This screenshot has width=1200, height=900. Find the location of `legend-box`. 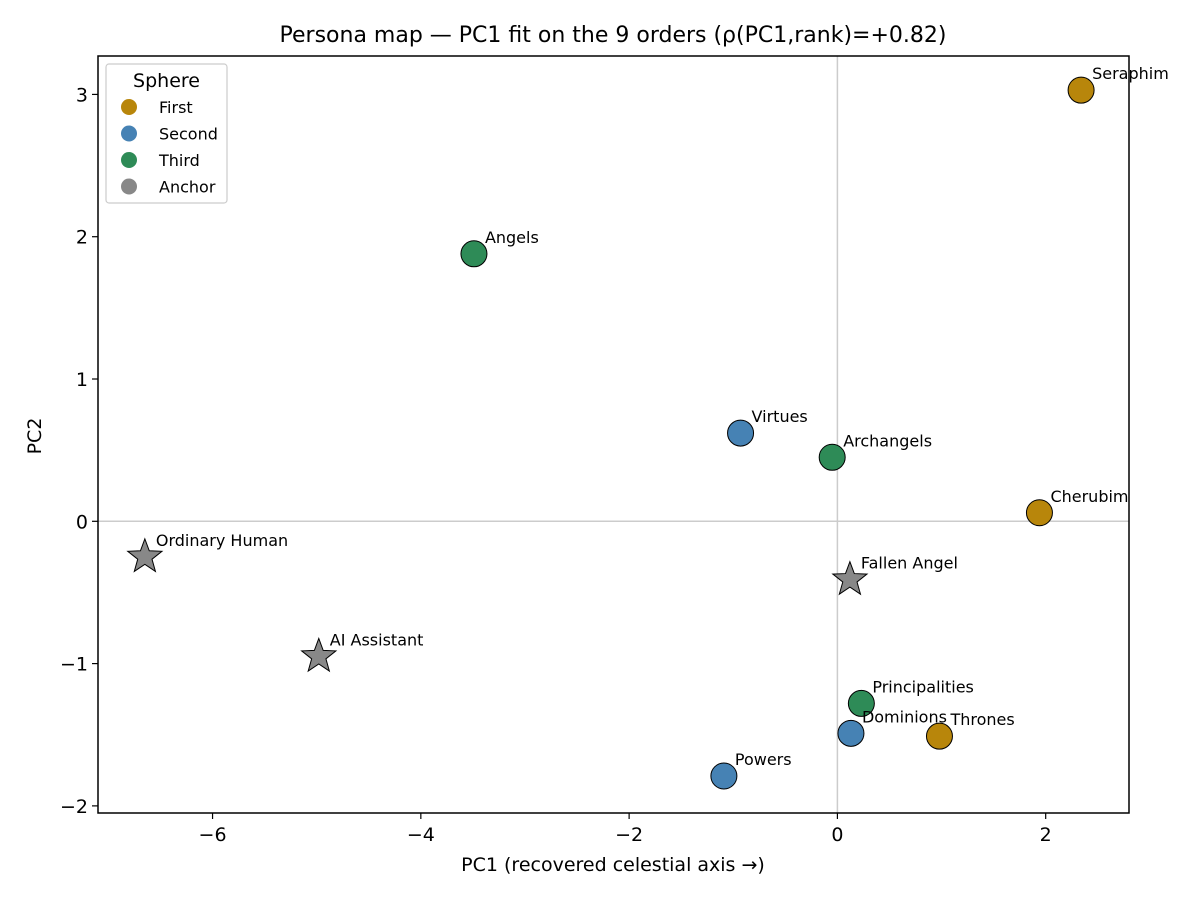

legend-box is located at coordinates (166, 133).